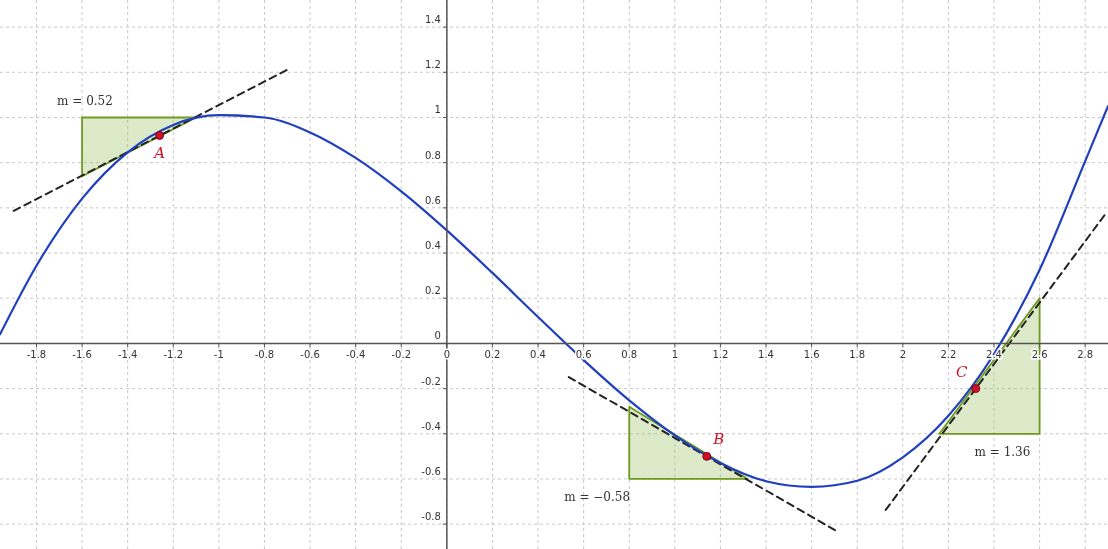  What do you see at coordinates (432, 200) in the screenshot?
I see `y-tick-label: 0.6` at bounding box center [432, 200].